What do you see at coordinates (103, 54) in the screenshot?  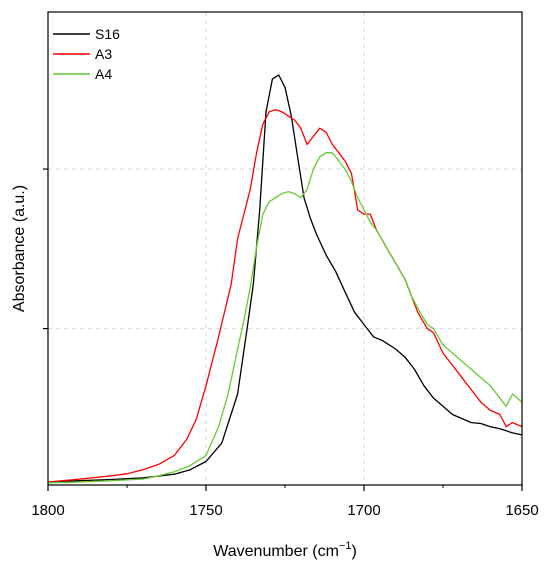 I see `legend-label-a3: A3` at bounding box center [103, 54].